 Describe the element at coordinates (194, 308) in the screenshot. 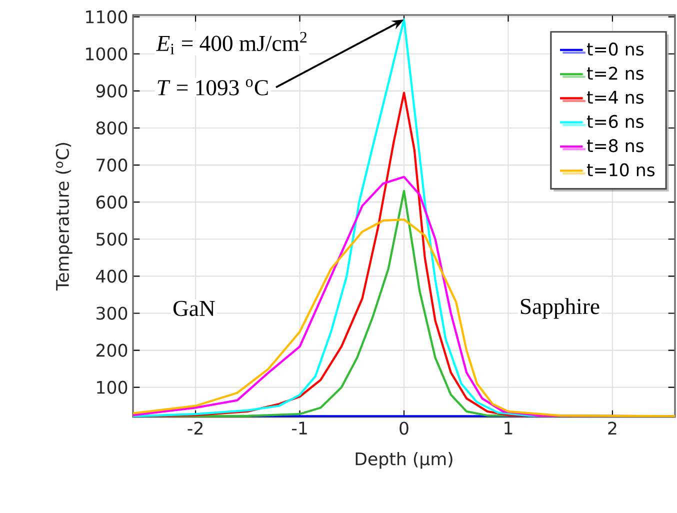

I see `annotation: GaN` at that location.